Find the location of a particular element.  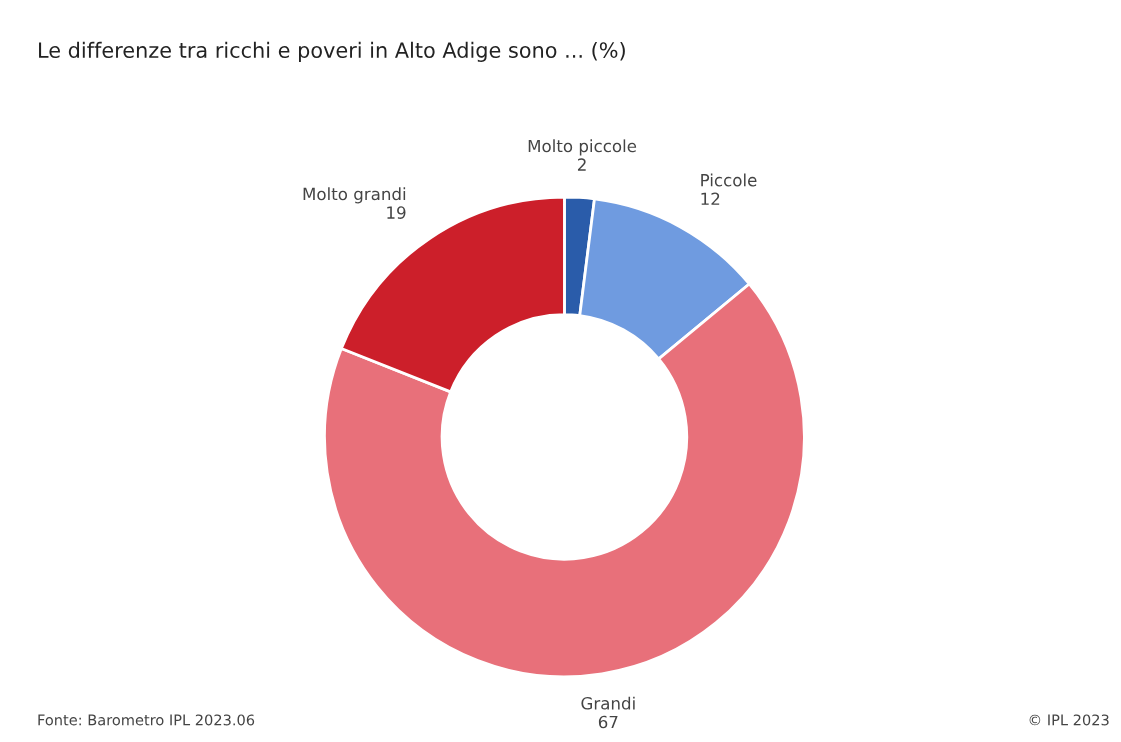

data-label: 67 is located at coordinates (608, 722).